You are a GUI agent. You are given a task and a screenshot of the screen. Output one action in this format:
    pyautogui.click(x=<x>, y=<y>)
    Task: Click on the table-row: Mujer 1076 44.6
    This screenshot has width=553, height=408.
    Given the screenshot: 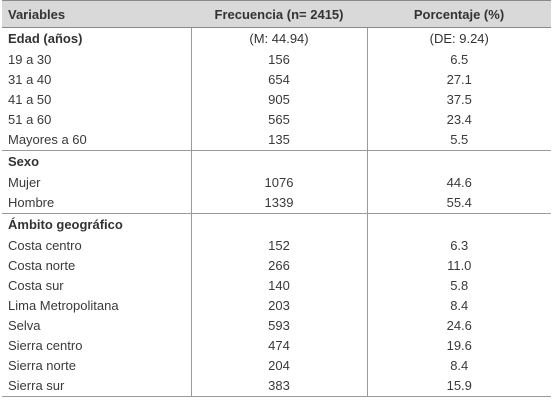 What is the action you would take?
    pyautogui.click(x=276, y=183)
    